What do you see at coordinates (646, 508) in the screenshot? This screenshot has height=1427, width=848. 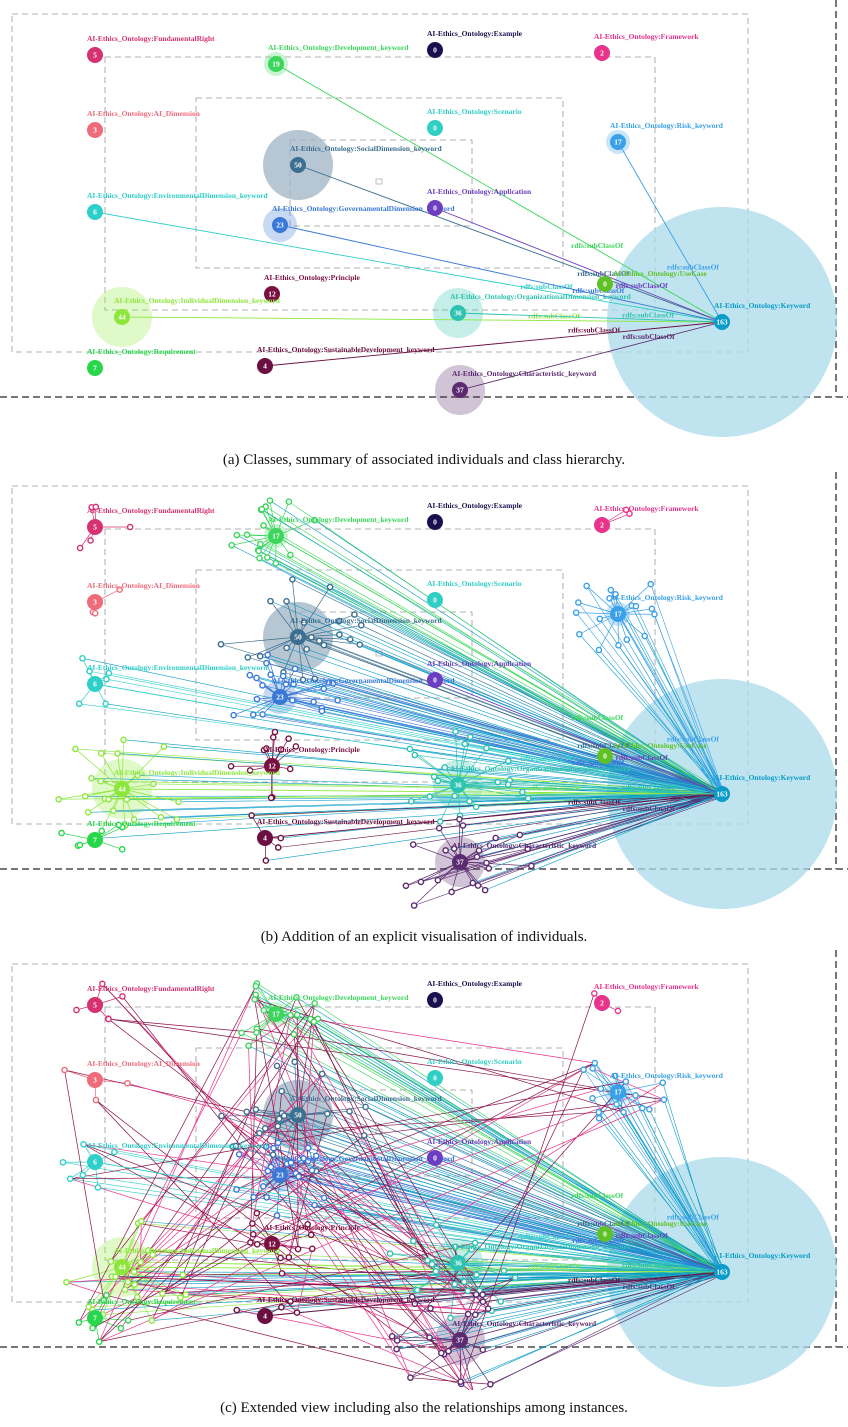 I see `node-label: AI-Ethics_Ontology:Framework` at bounding box center [646, 508].